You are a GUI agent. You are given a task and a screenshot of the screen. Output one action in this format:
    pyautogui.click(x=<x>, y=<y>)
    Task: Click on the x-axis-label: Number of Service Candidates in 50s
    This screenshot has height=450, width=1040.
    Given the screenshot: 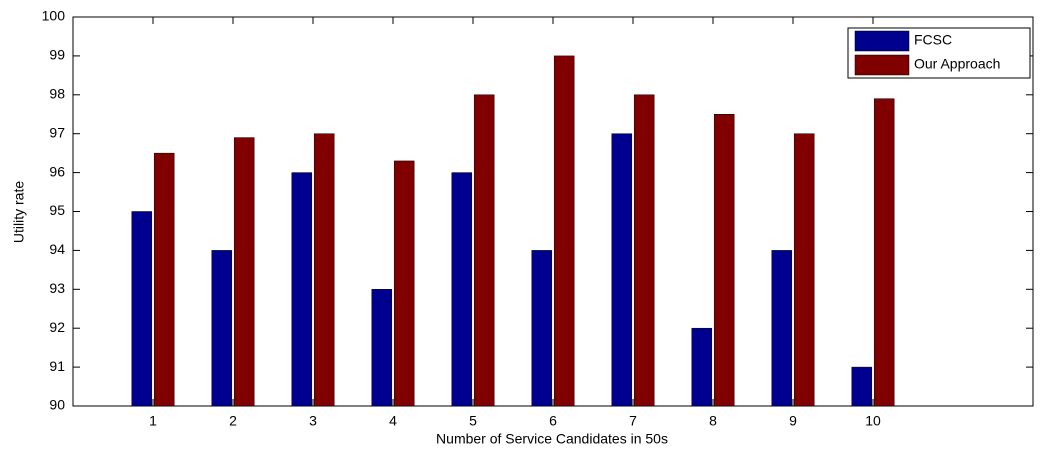 What is the action you would take?
    pyautogui.click(x=552, y=439)
    